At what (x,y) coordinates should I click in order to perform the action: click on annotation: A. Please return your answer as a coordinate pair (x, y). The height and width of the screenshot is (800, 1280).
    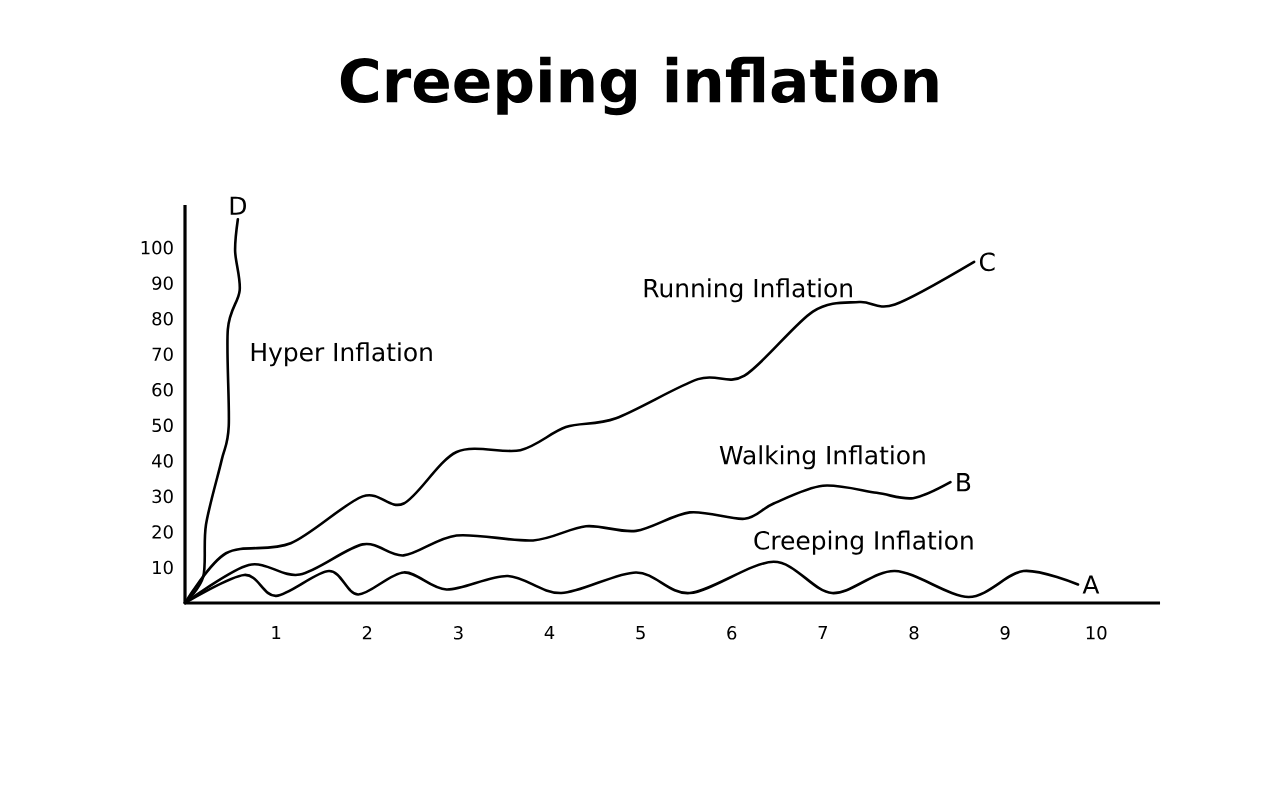
    Looking at the image, I should click on (1091, 584).